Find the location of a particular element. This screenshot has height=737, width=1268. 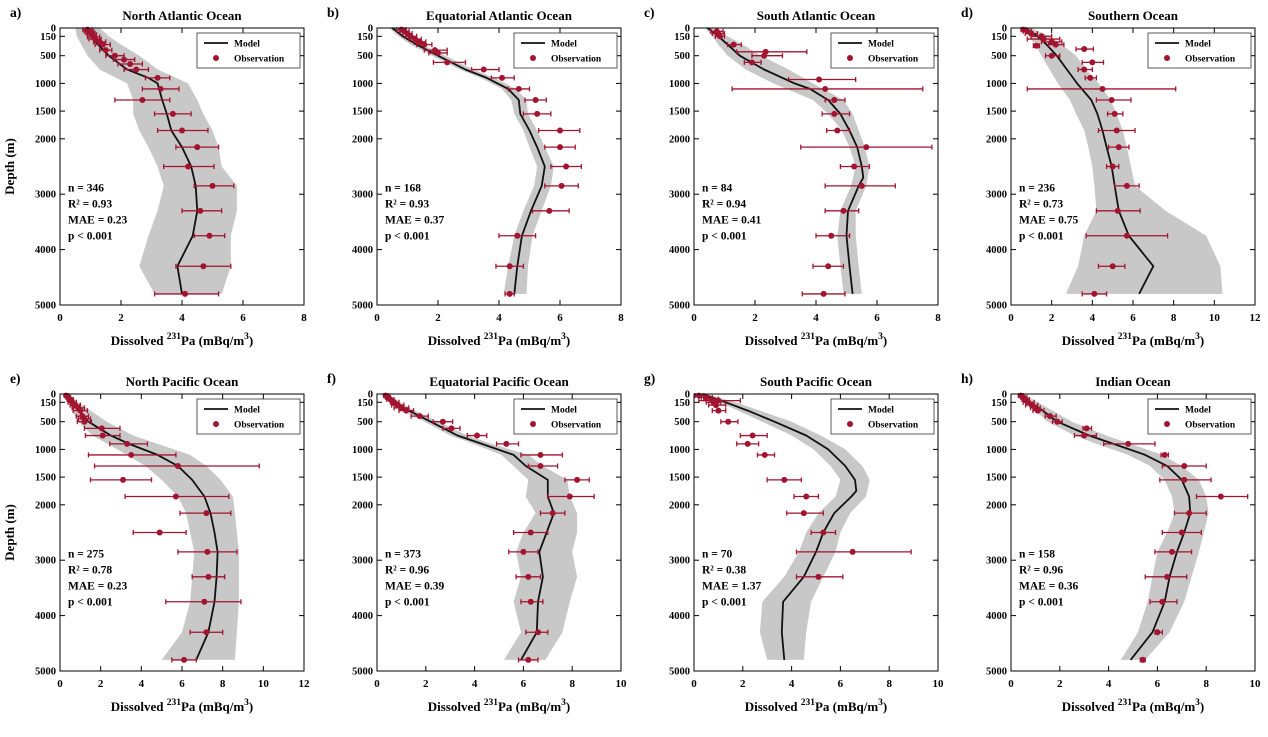

x-tick-label: 6 is located at coordinates (1133, 318).